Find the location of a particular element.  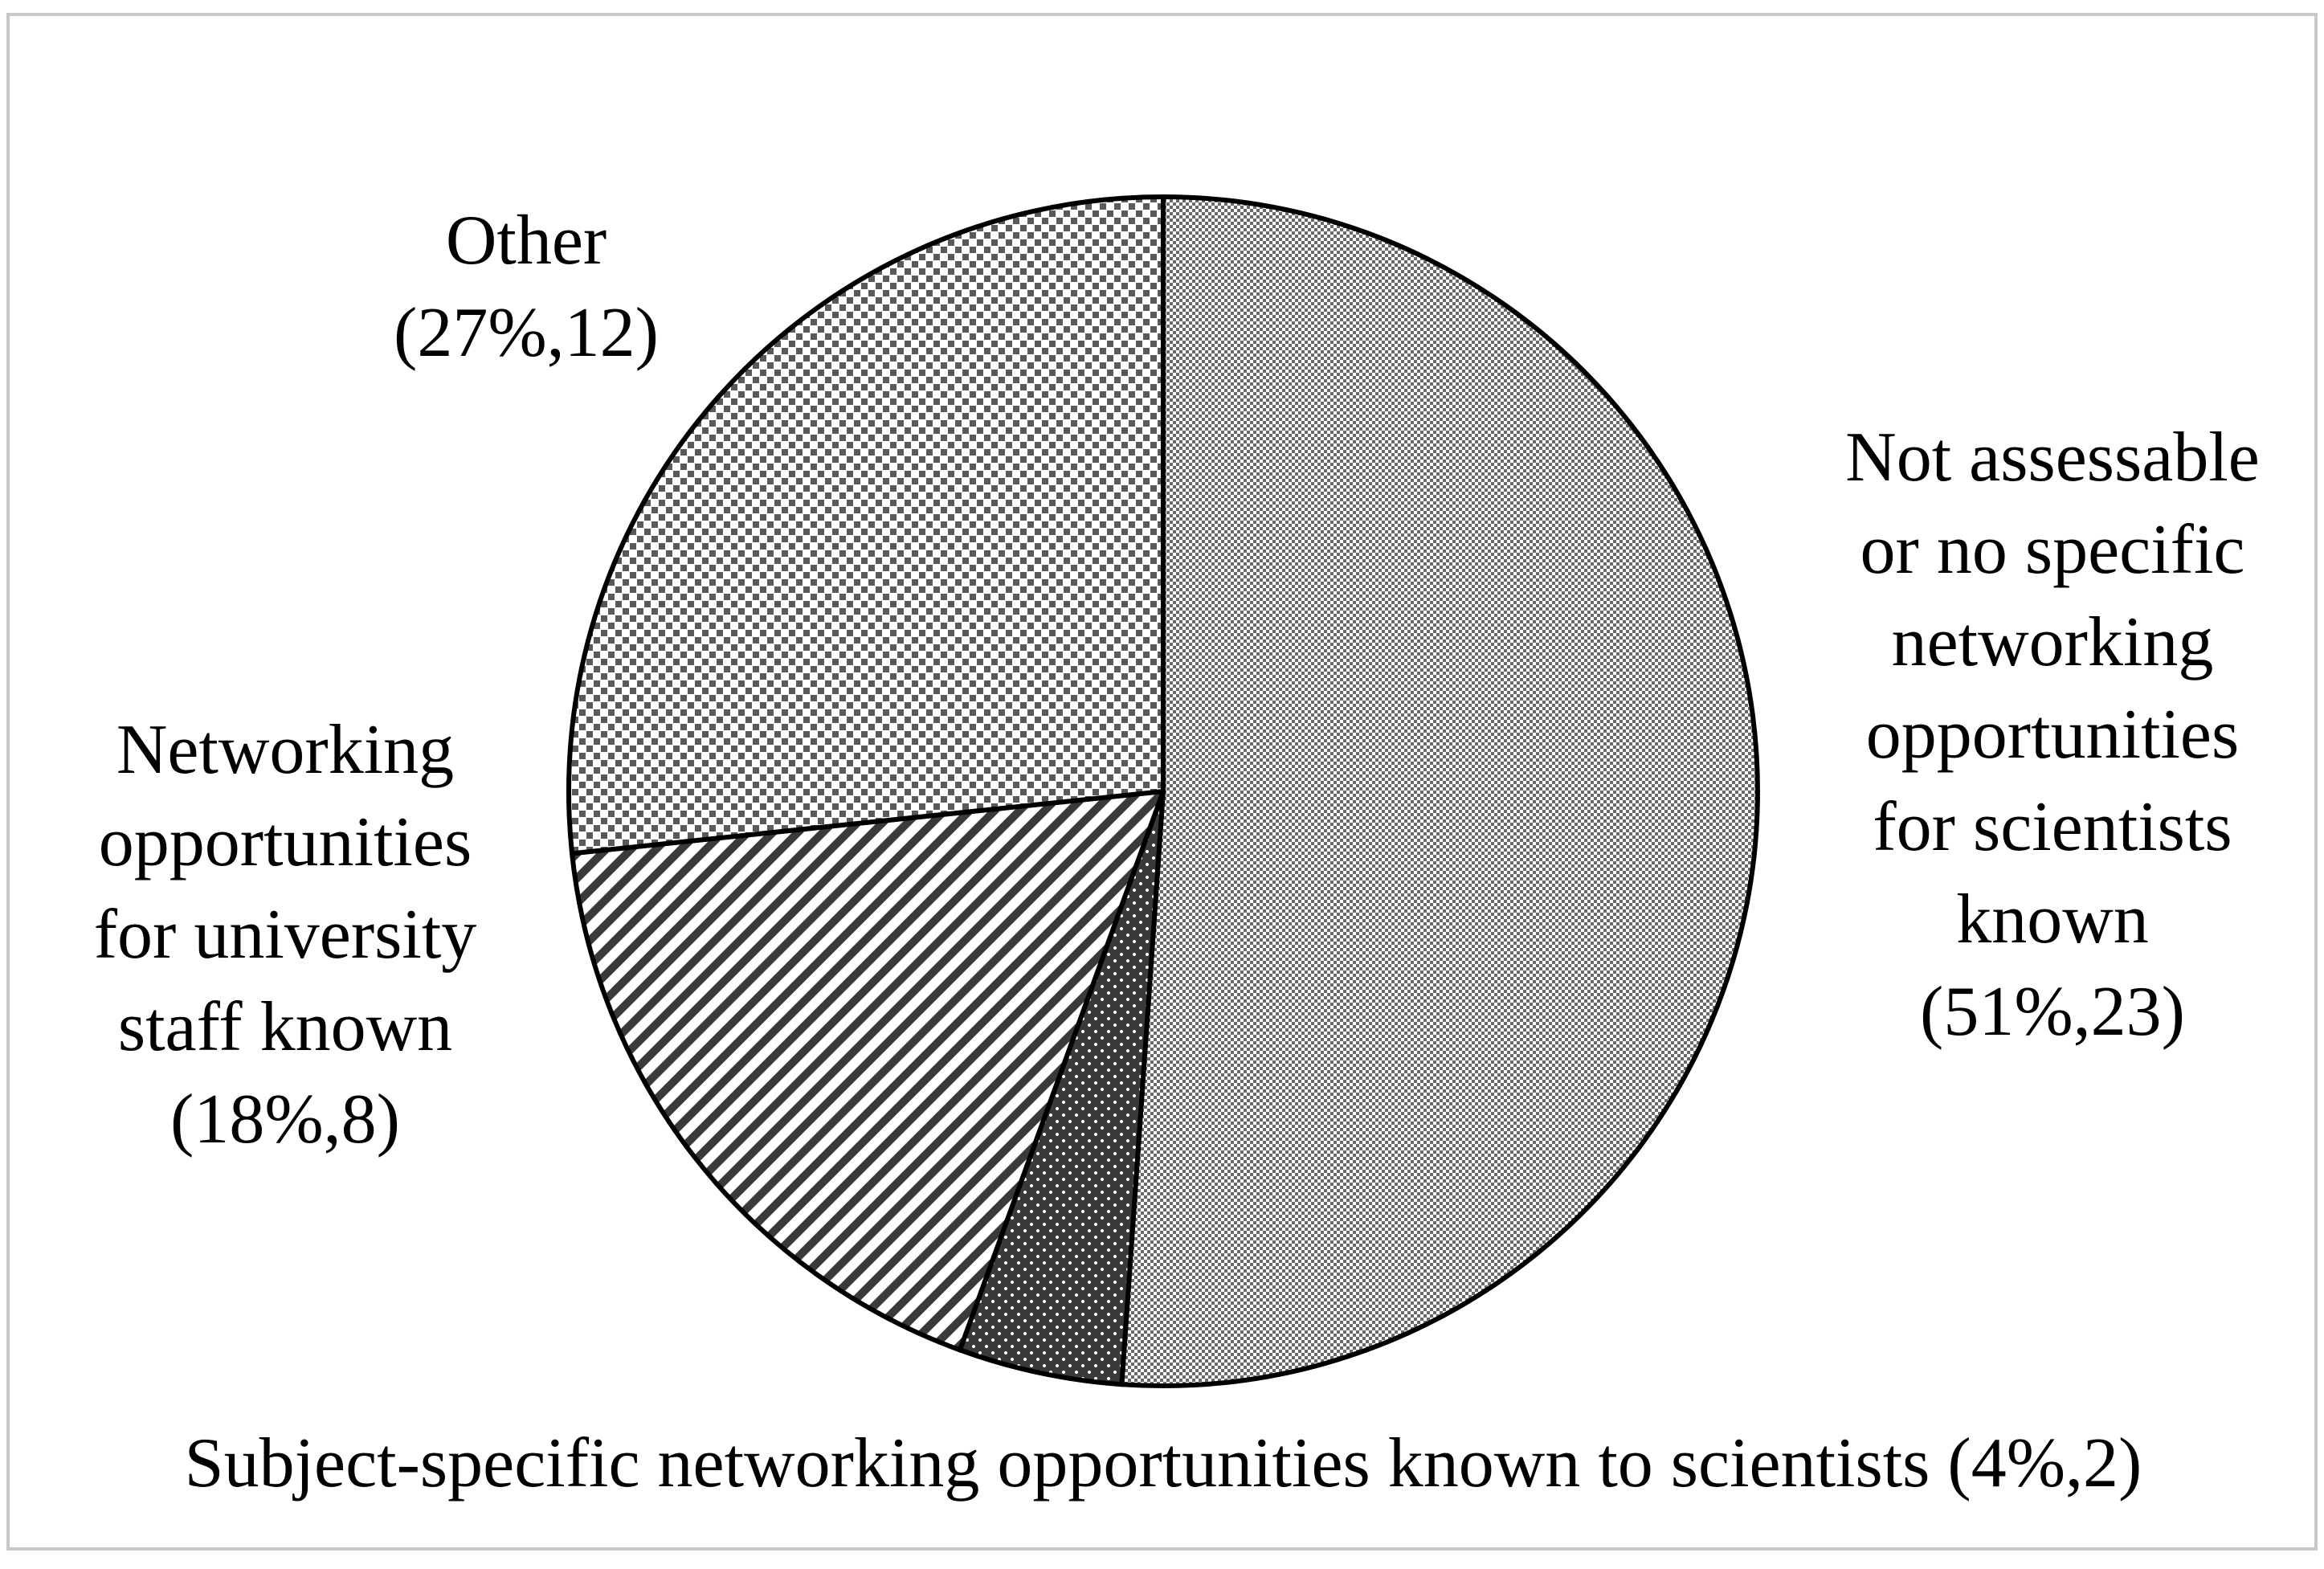

slice-label-line: staff known is located at coordinates (285, 1027).